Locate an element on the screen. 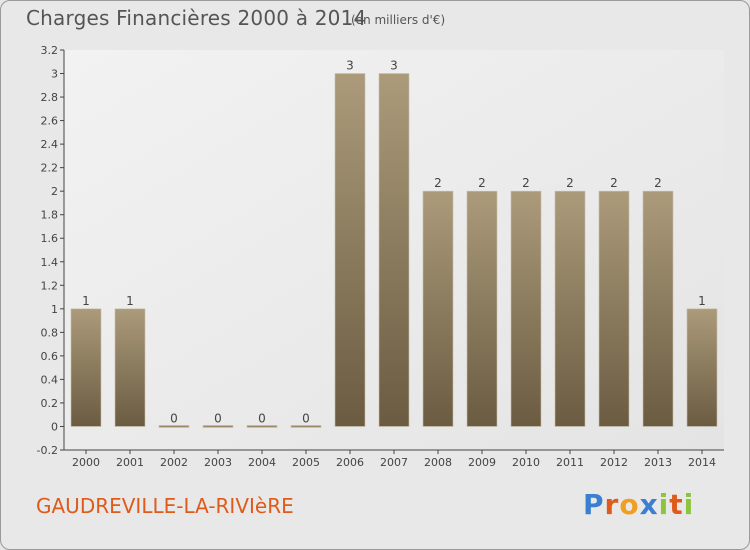 This screenshot has width=750, height=550. y-tick-label: 3 is located at coordinates (54, 74).